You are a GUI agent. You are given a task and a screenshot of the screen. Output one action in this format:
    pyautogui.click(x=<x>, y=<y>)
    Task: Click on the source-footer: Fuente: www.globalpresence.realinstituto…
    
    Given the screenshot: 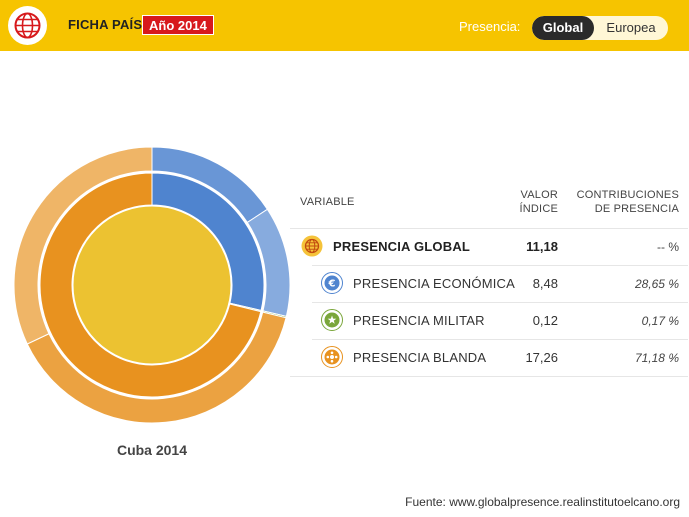 What is the action you would take?
    pyautogui.click(x=542, y=502)
    